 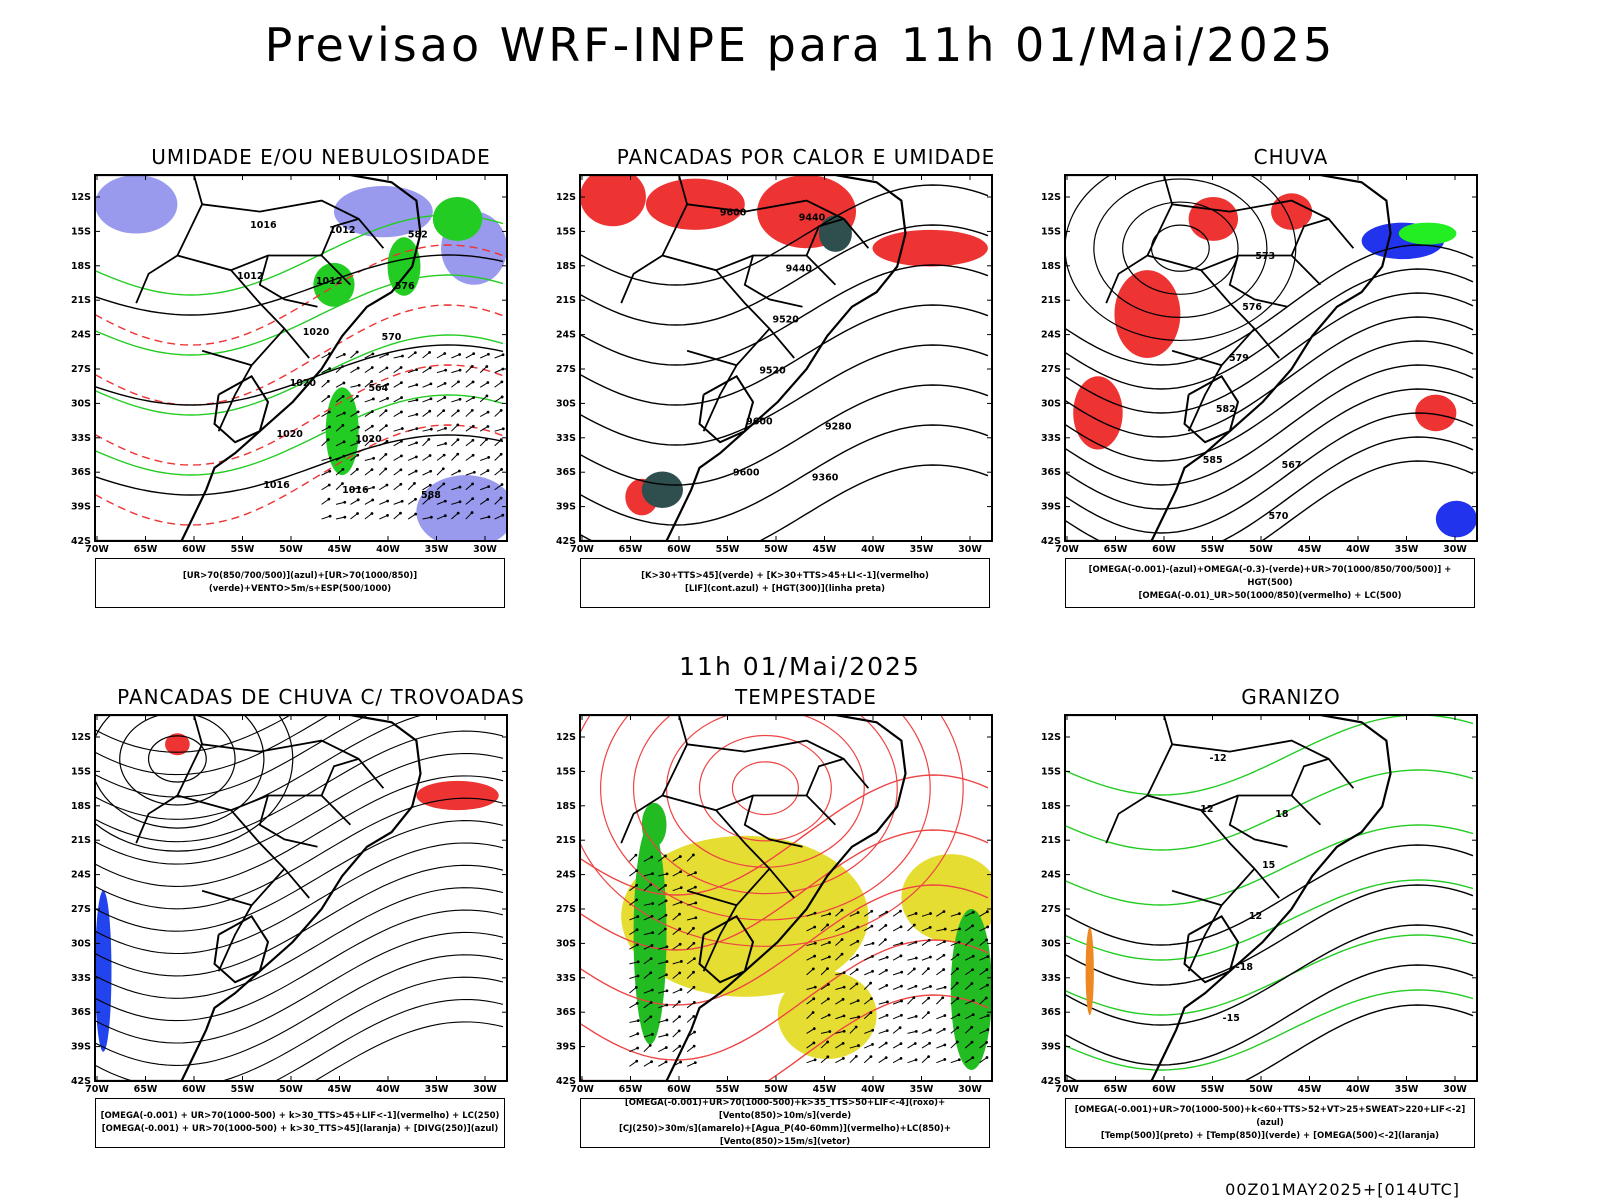 What do you see at coordinates (81, 737) in the screenshot?
I see `lat-label: 12S` at bounding box center [81, 737].